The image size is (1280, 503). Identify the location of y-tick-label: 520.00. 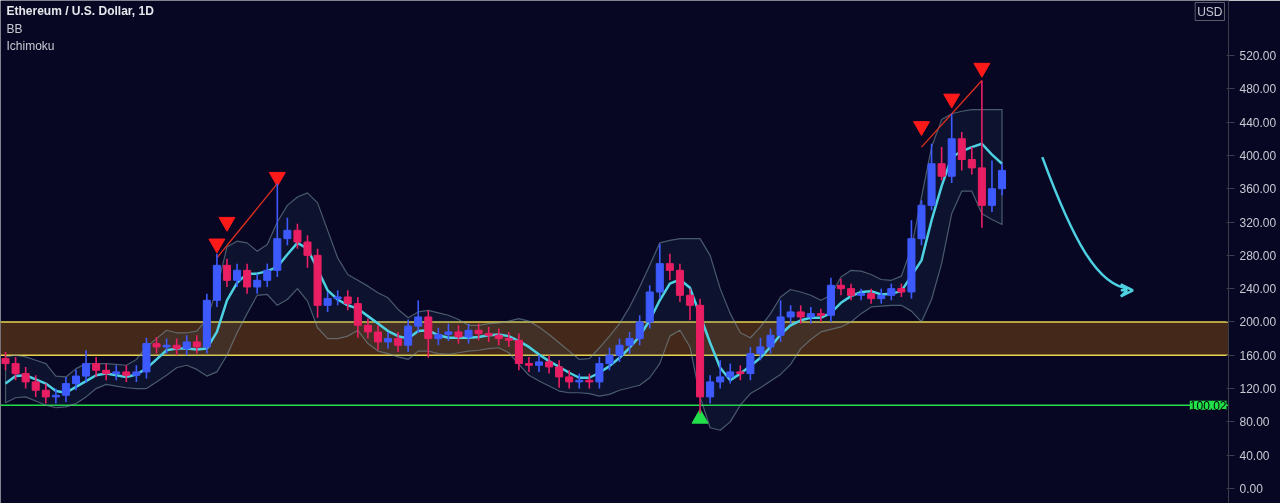
(1258, 55).